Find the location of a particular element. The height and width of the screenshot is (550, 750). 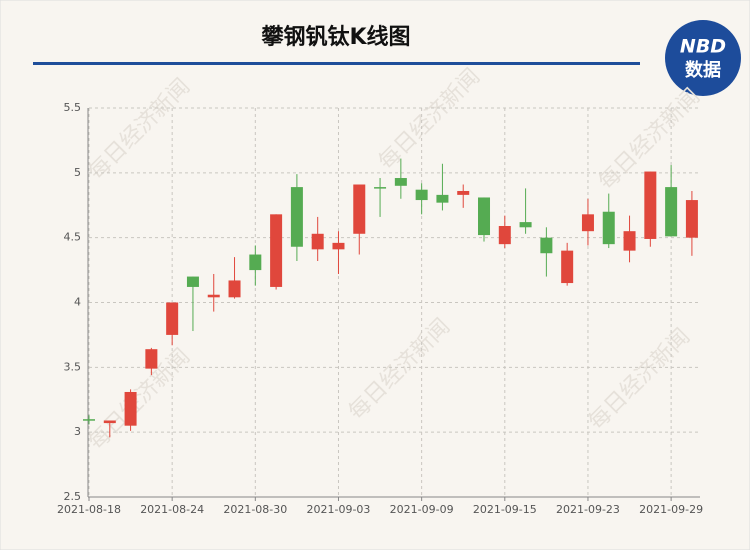

x-tick-label: 2021-09-29 is located at coordinates (671, 509).